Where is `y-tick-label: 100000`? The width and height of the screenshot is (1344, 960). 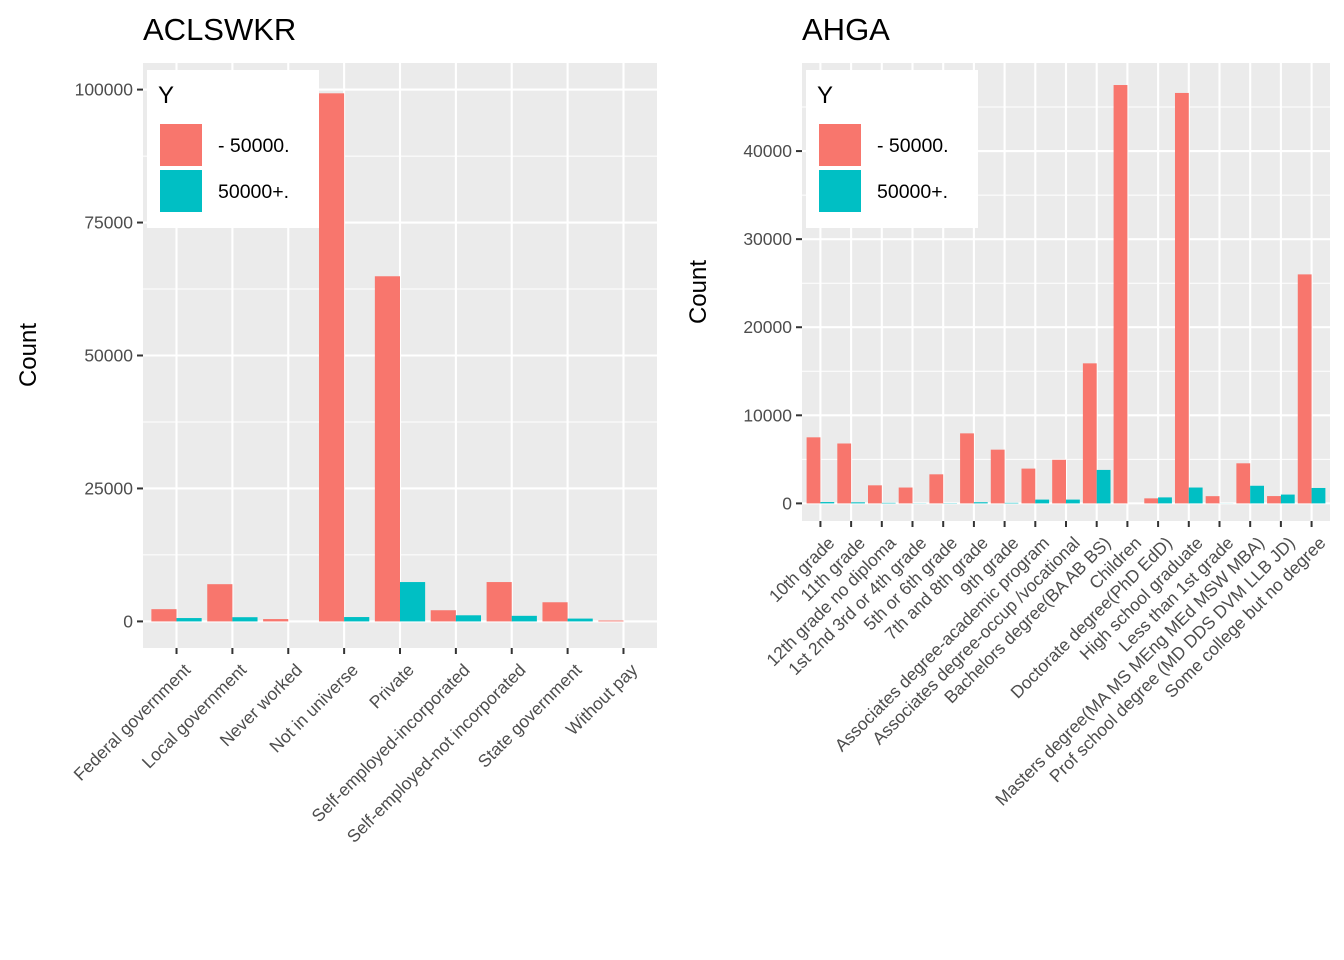 y-tick-label: 100000 is located at coordinates (104, 90).